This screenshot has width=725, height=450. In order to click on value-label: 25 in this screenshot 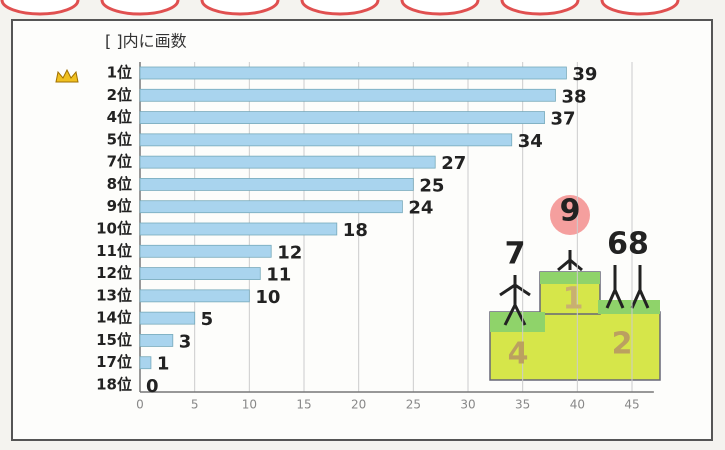, I will do `click(431, 185)`.